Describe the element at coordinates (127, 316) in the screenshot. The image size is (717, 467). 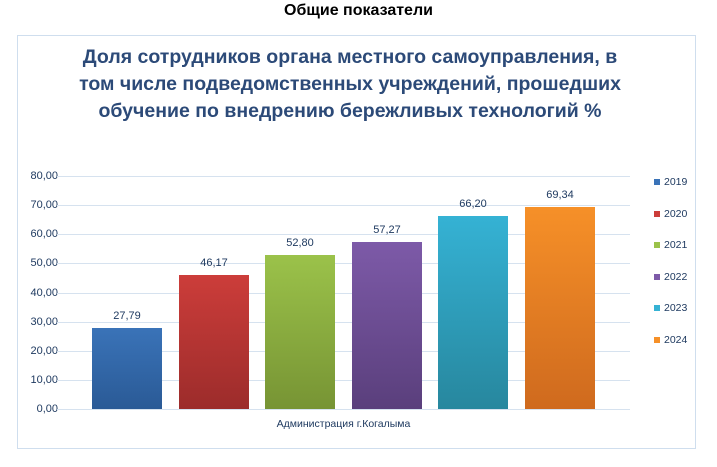
I see `bar-value-label: 27,79` at that location.